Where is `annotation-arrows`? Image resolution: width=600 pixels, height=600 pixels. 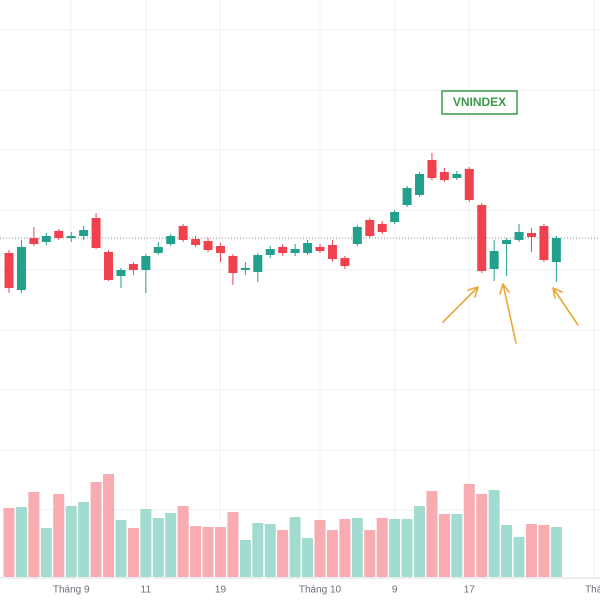
annotation-arrows is located at coordinates (510, 313).